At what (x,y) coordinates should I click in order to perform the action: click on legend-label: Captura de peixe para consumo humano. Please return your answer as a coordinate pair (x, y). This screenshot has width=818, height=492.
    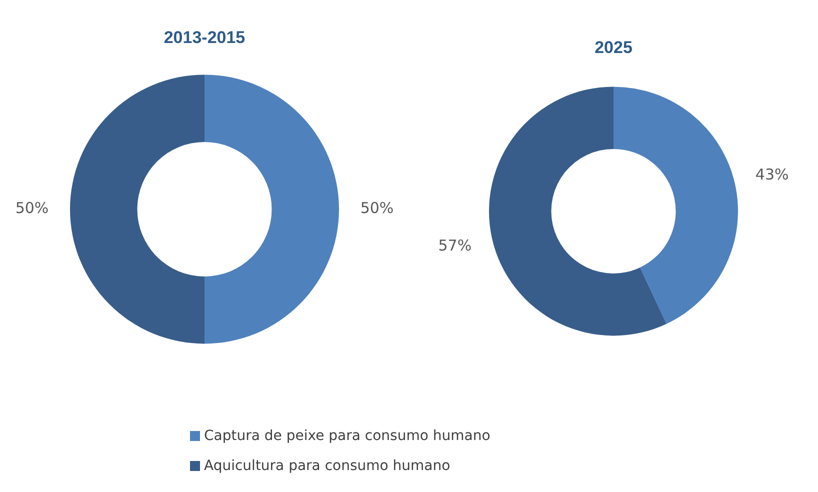
    Looking at the image, I should click on (347, 436).